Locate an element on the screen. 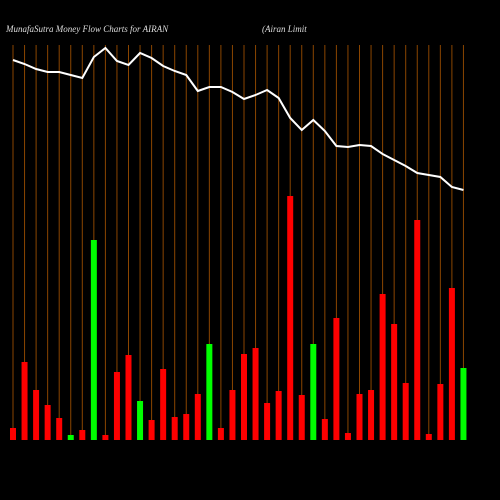 Image resolution: width=500 pixels, height=500 pixels. chart-subtitle: (Airan Limit is located at coordinates (284, 29).